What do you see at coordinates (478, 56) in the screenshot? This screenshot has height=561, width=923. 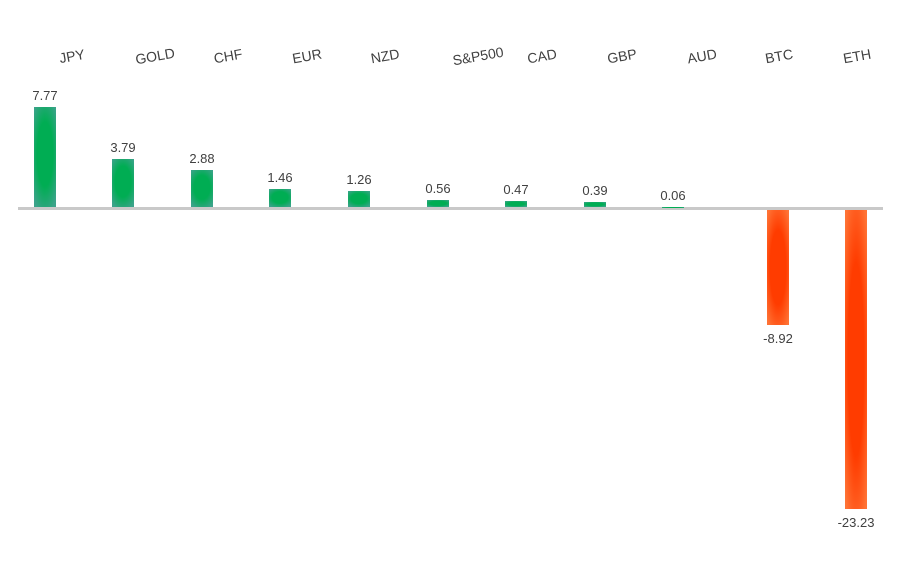 I see `category-label-sp500: S&P500` at bounding box center [478, 56].